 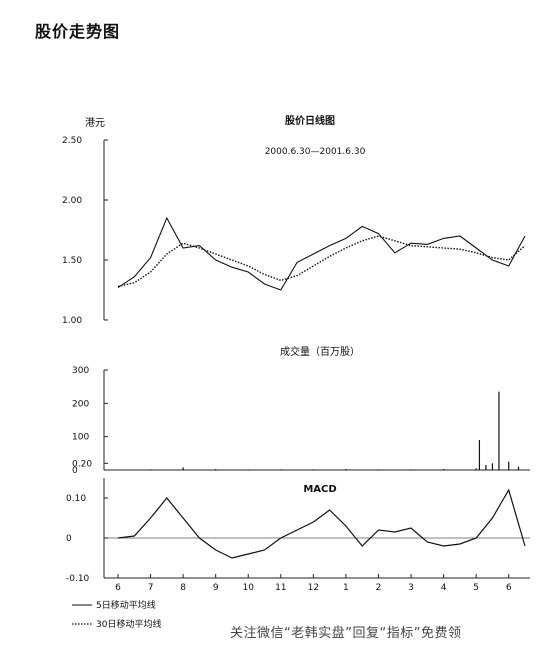 I want to click on month-tick-label: 7, so click(x=151, y=588).